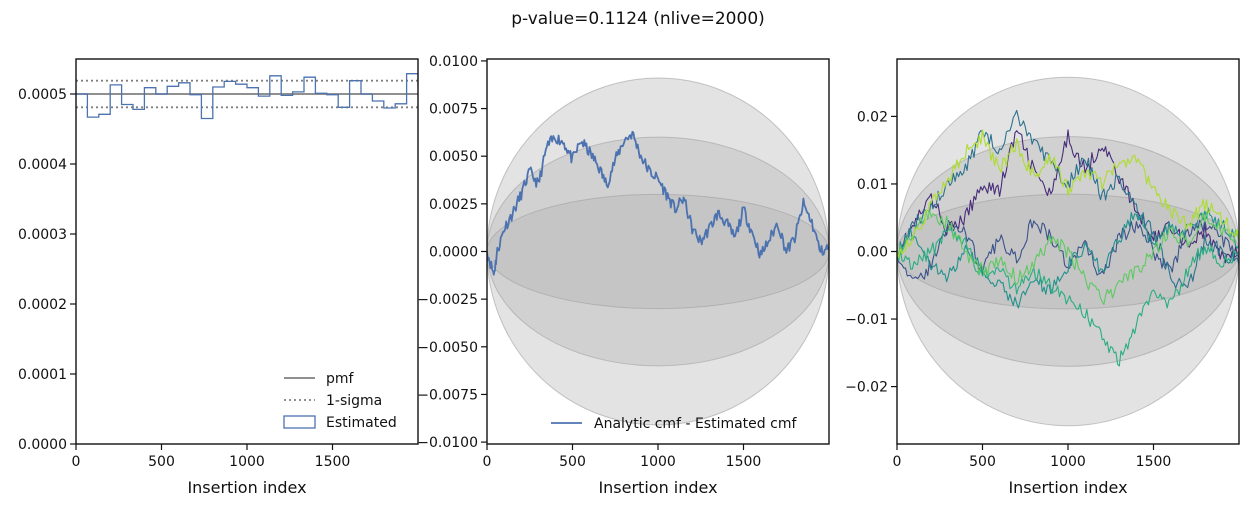  Describe the element at coordinates (447, 395) in the screenshot. I see `y-tick-label: −0.0075` at that location.